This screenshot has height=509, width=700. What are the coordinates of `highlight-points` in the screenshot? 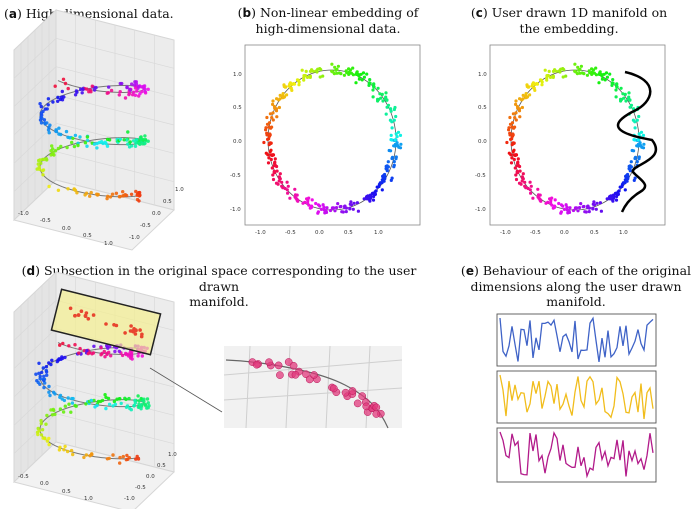 It's located at (106, 322).